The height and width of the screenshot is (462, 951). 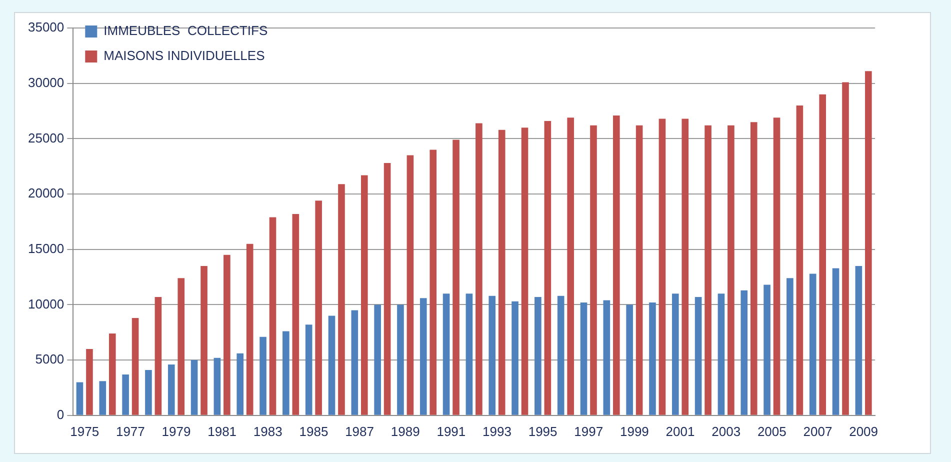 What do you see at coordinates (85, 431) in the screenshot?
I see `x-tick-label: 1975` at bounding box center [85, 431].